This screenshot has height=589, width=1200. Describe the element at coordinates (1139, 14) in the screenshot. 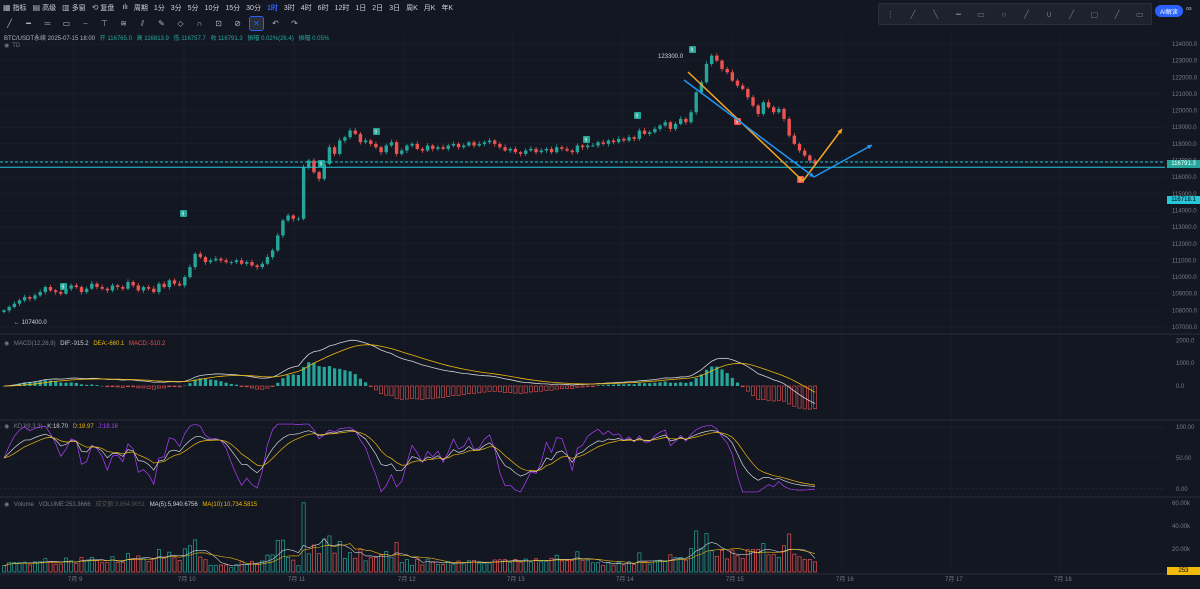

I see `draw-tool-11-icon: ▭` at that location.